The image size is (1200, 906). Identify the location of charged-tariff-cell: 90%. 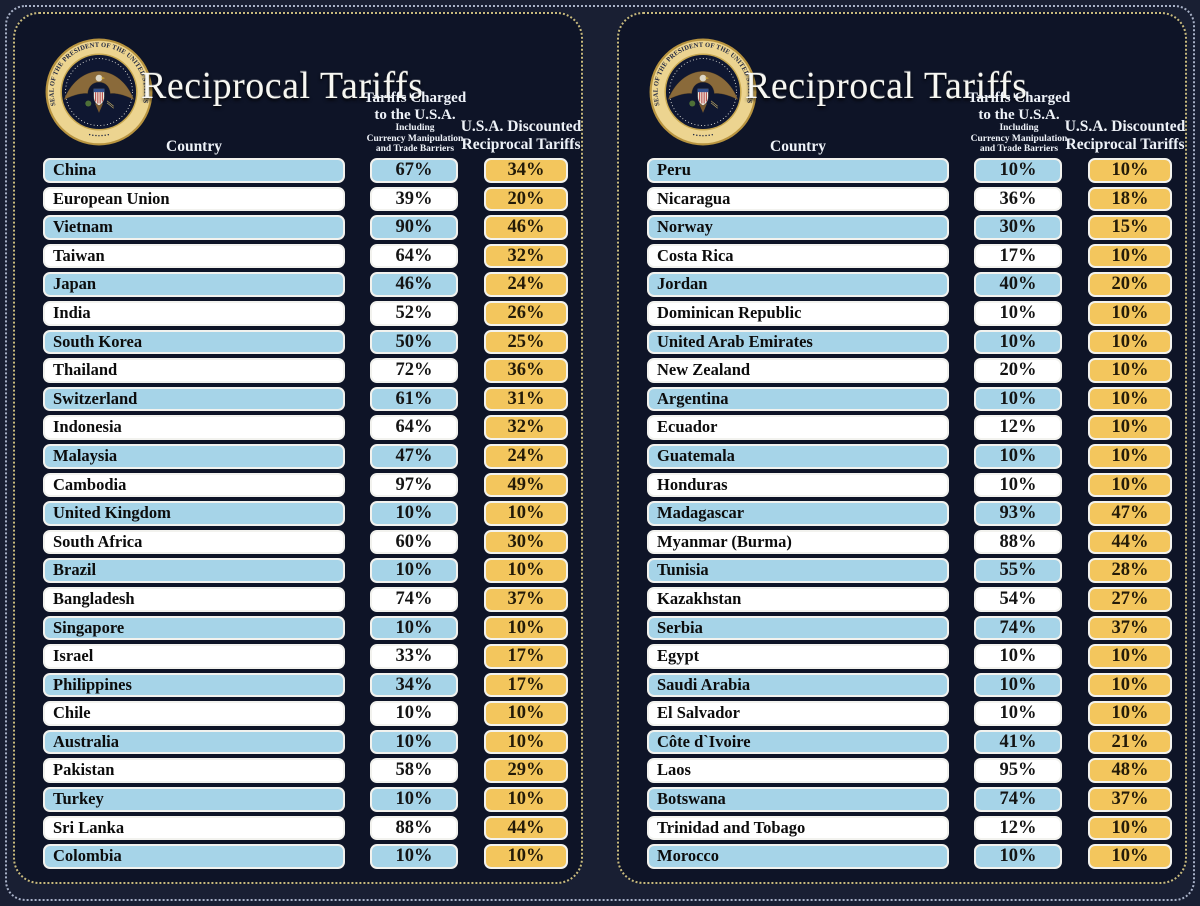
(414, 227).